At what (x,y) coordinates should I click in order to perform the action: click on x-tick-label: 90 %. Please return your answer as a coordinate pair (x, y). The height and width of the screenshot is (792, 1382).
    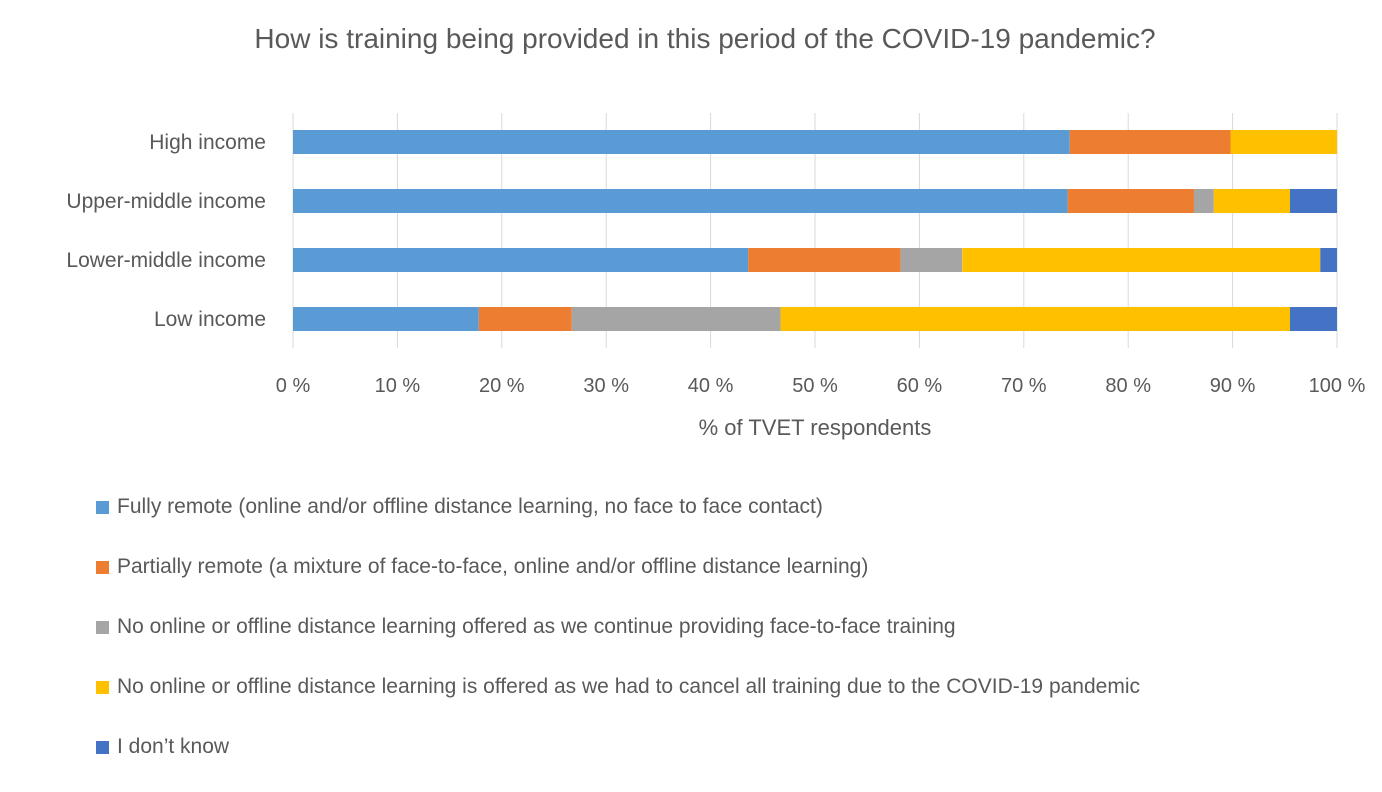
    Looking at the image, I should click on (1233, 386).